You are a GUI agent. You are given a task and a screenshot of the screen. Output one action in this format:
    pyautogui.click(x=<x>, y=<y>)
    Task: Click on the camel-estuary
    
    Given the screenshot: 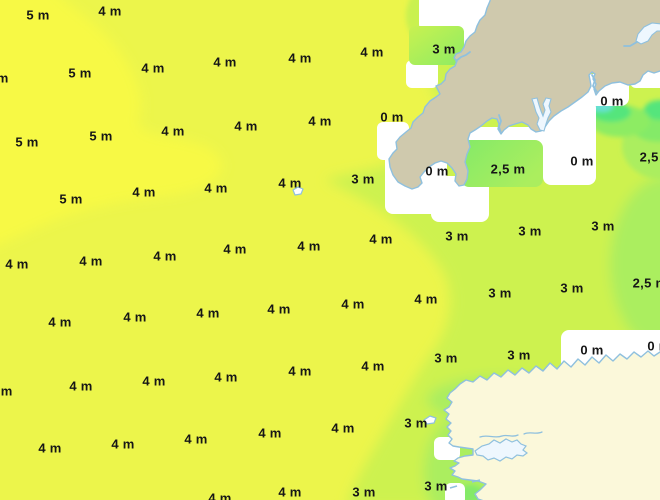 What is the action you would take?
    pyautogui.click(x=463, y=56)
    